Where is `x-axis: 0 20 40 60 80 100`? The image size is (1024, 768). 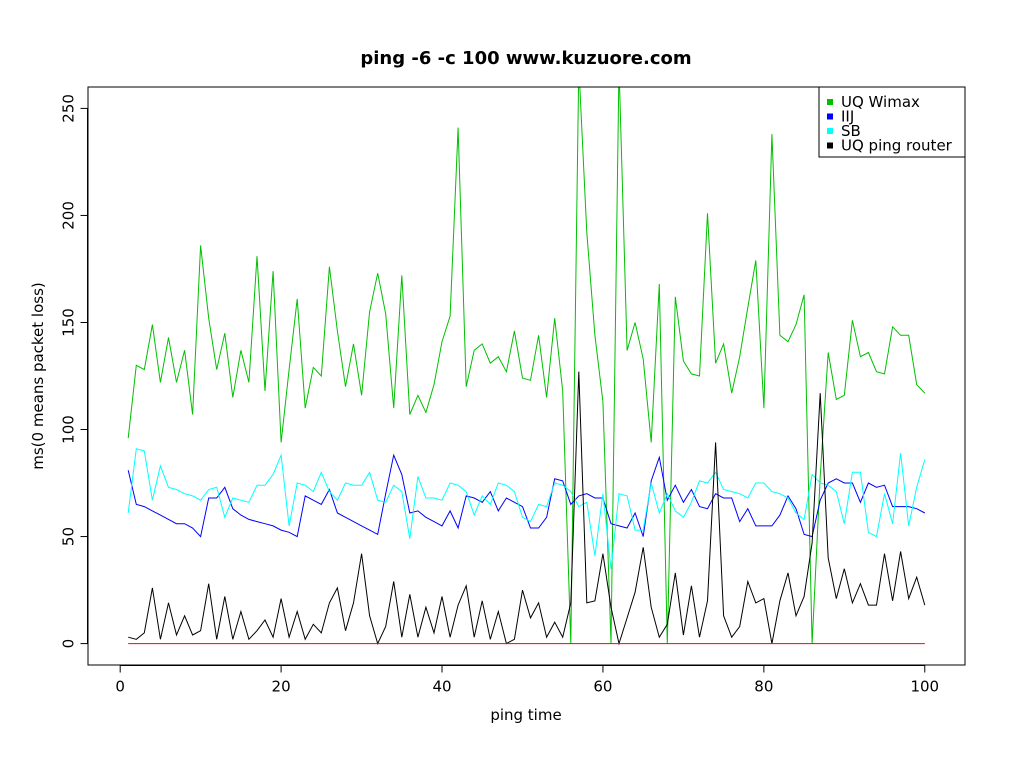
x-axis: 0 20 40 60 80 100 is located at coordinates (527, 680).